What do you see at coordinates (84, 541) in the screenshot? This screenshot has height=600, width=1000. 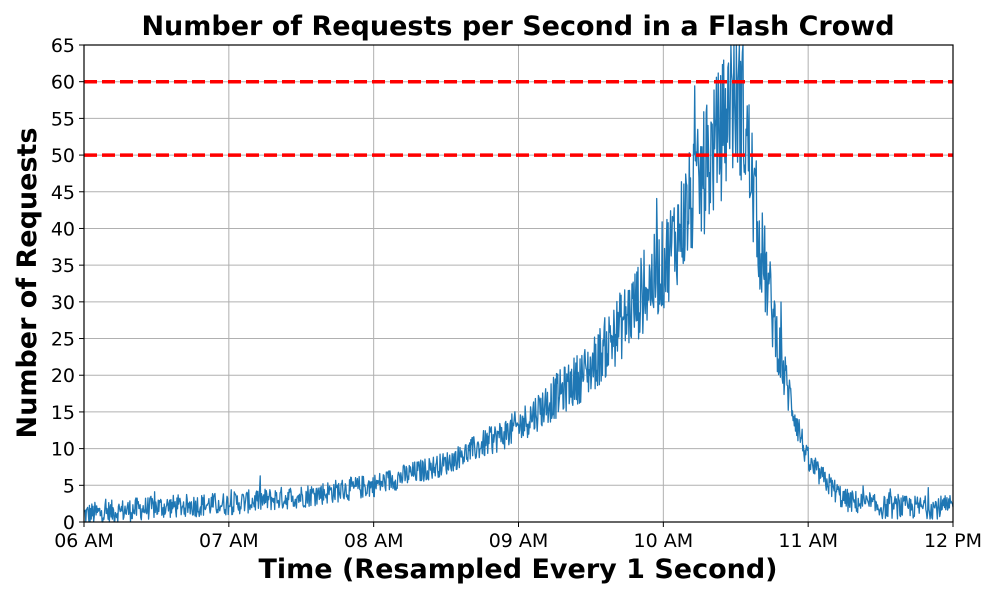 I see `x-tick-label: 06 AM` at bounding box center [84, 541].